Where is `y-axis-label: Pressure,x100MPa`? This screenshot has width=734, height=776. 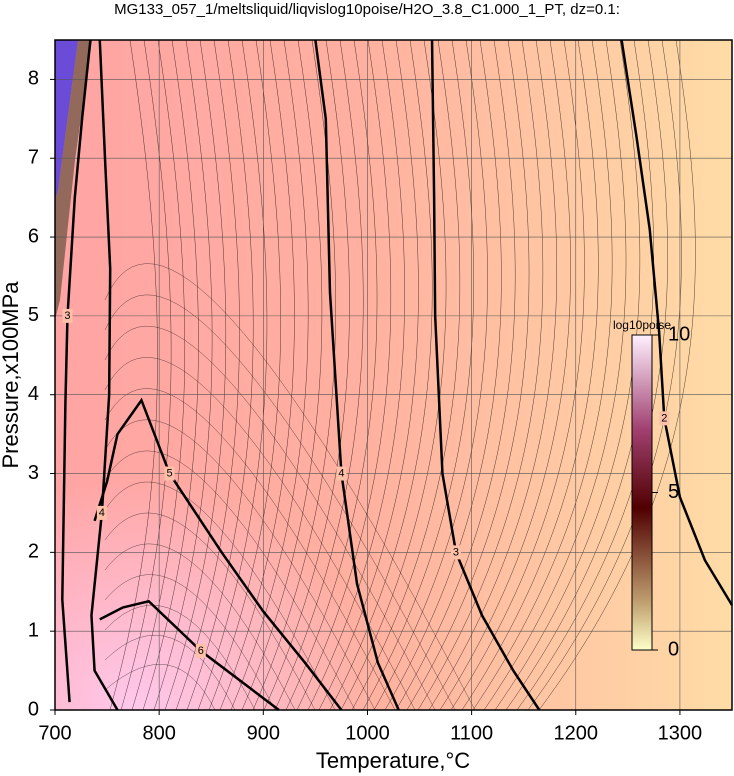 y-axis-label: Pressure,x100MPa is located at coordinates (11, 375).